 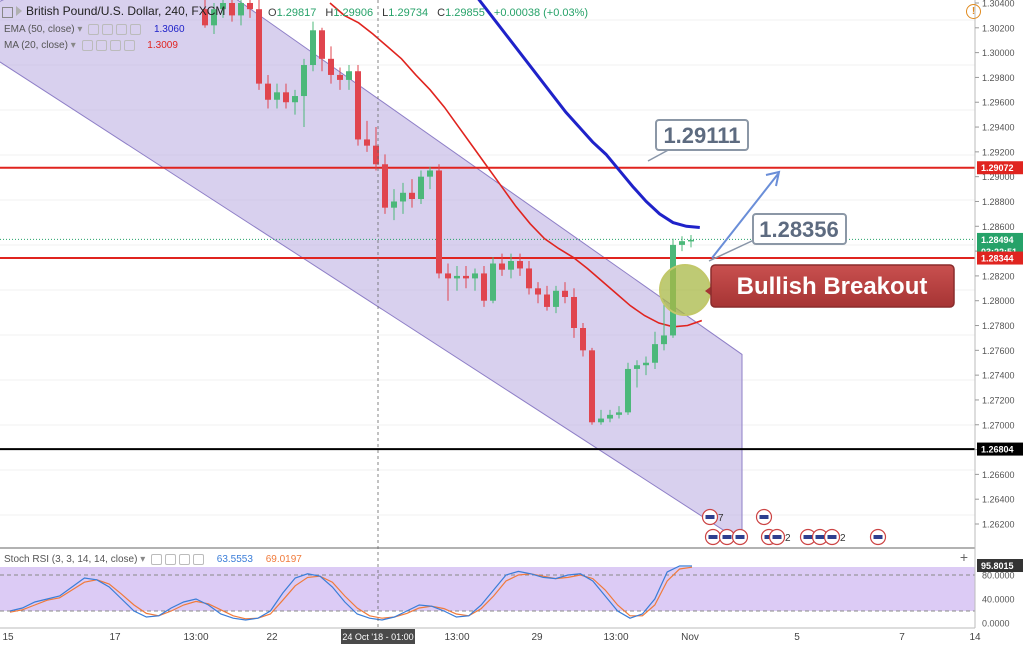 What do you see at coordinates (975, 637) in the screenshot?
I see `time-tick-label: 14` at bounding box center [975, 637].